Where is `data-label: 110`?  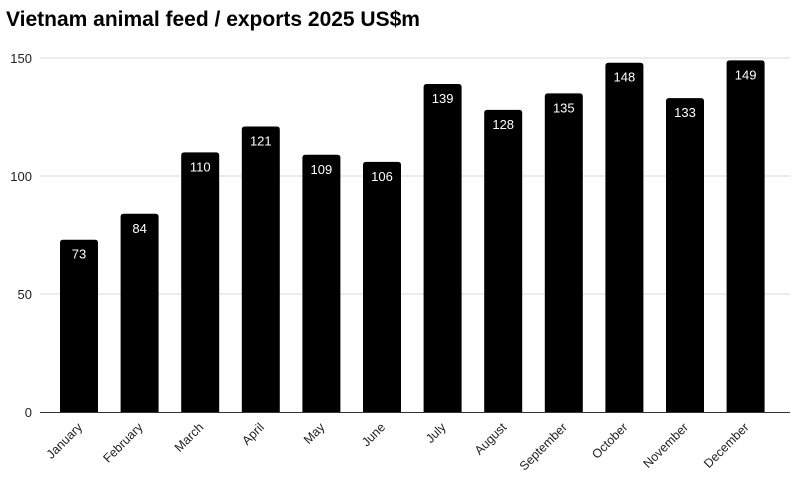 data-label: 110 is located at coordinates (200, 166).